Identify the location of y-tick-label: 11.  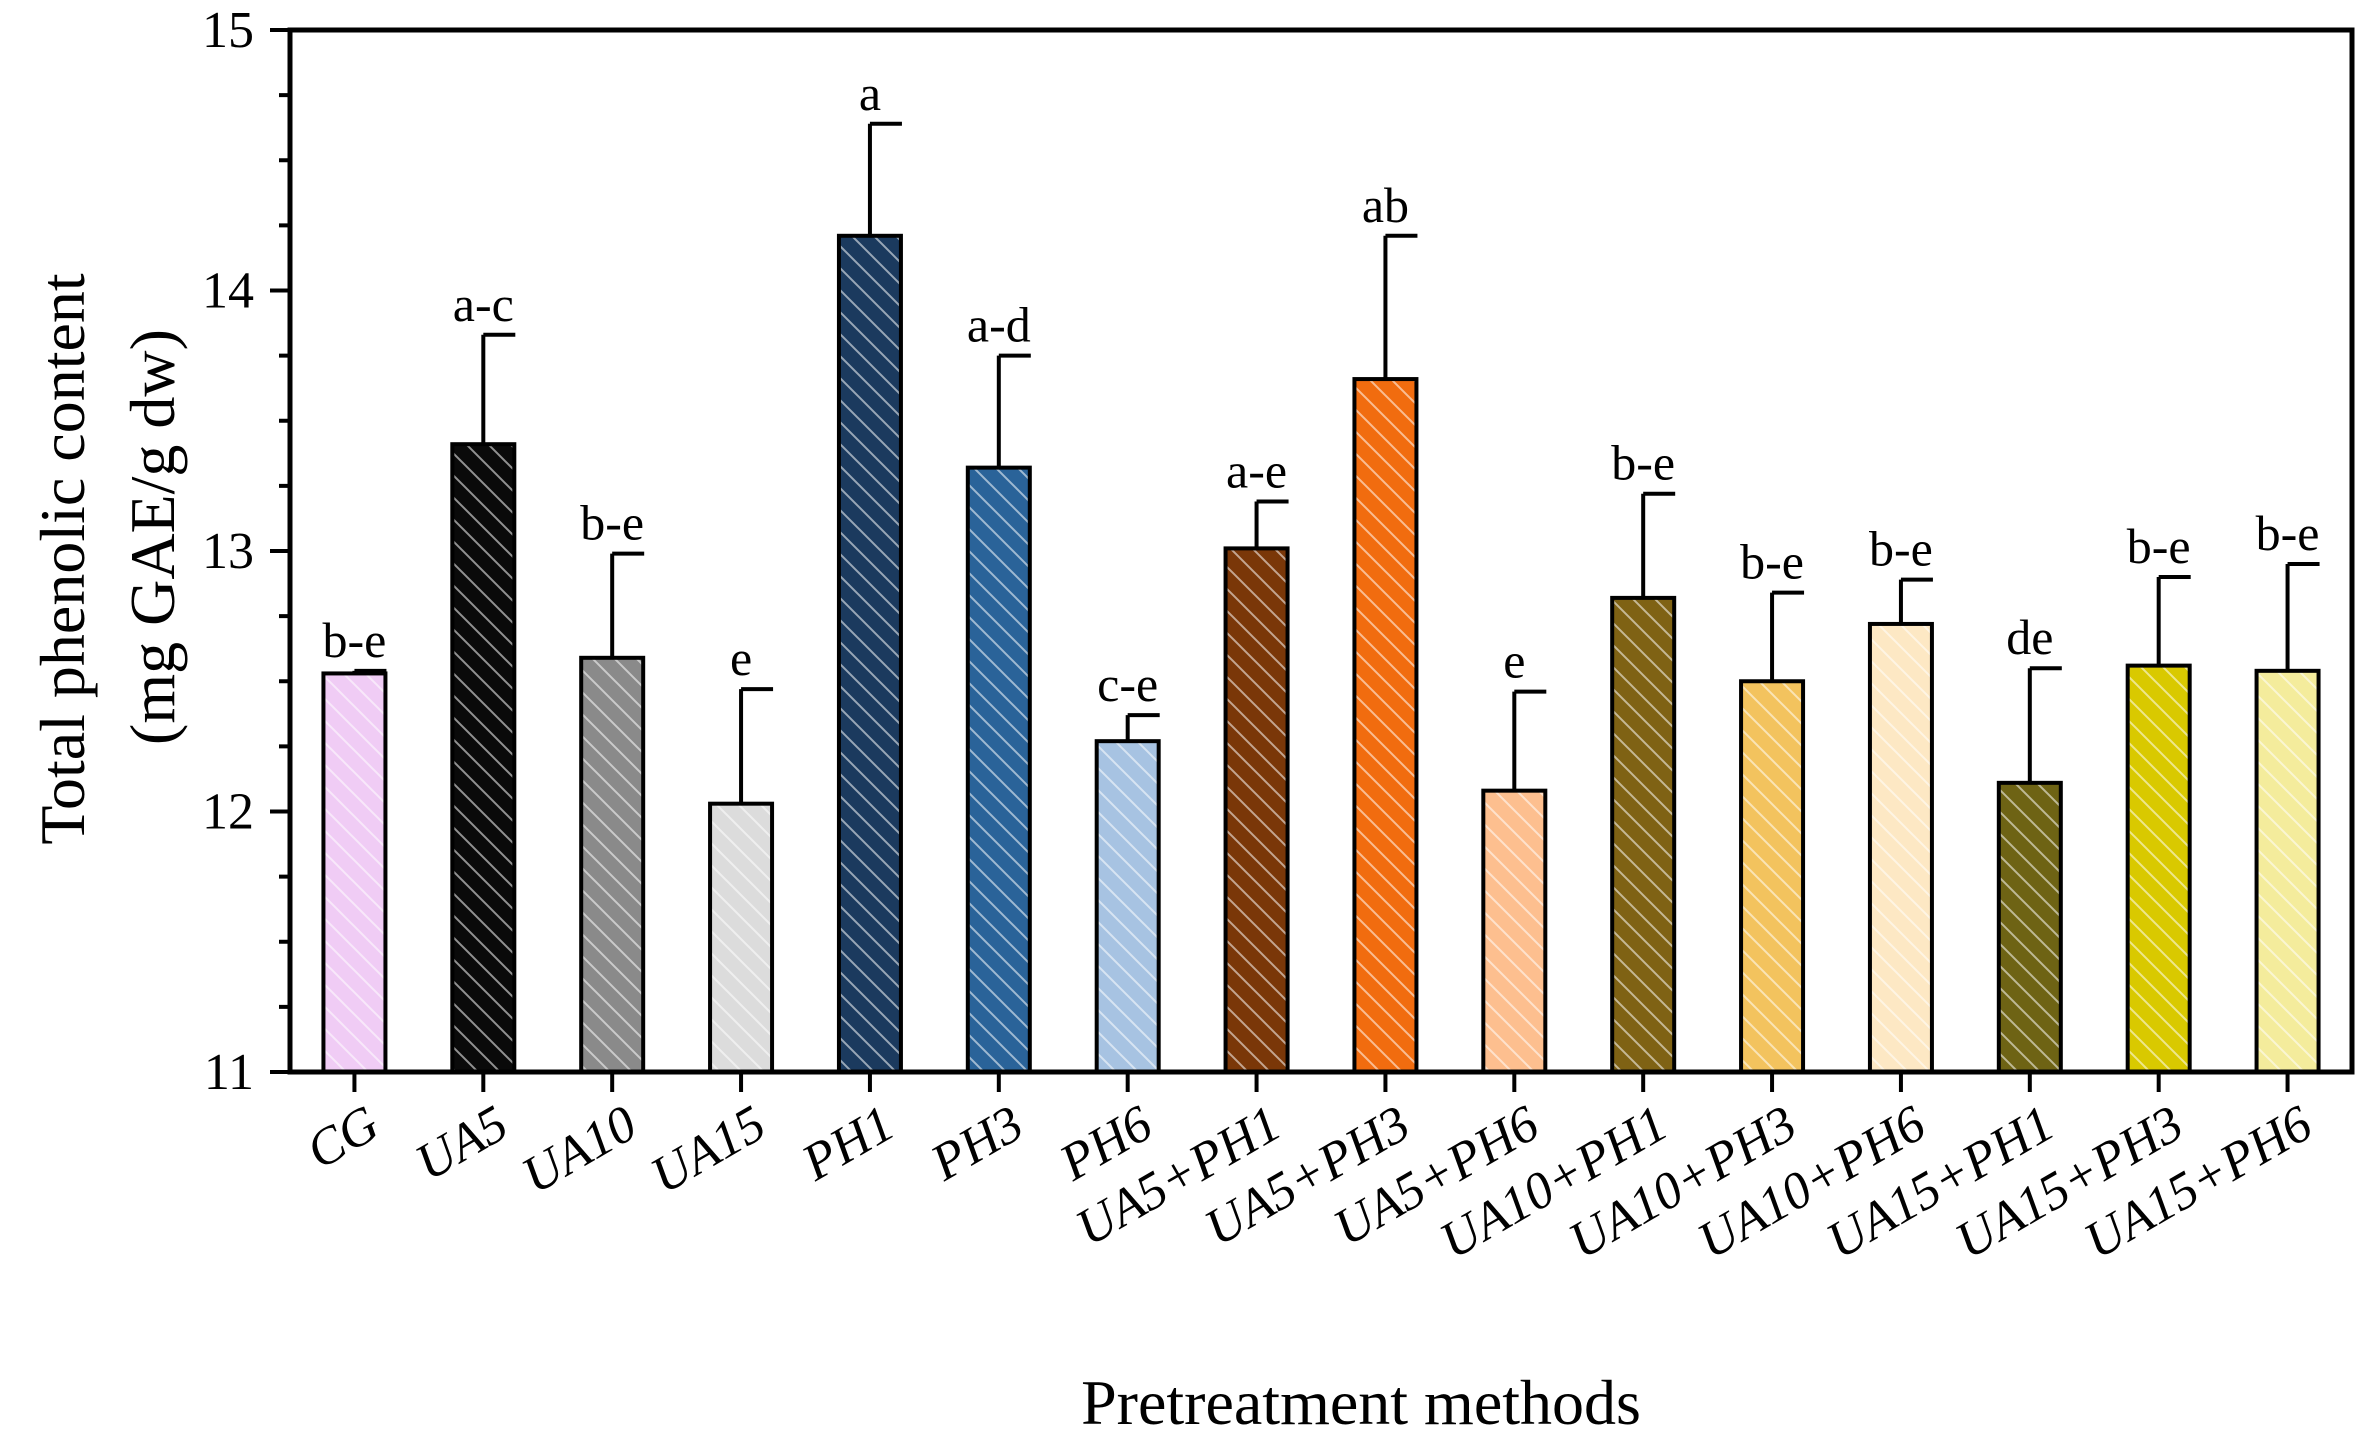
(229, 1072).